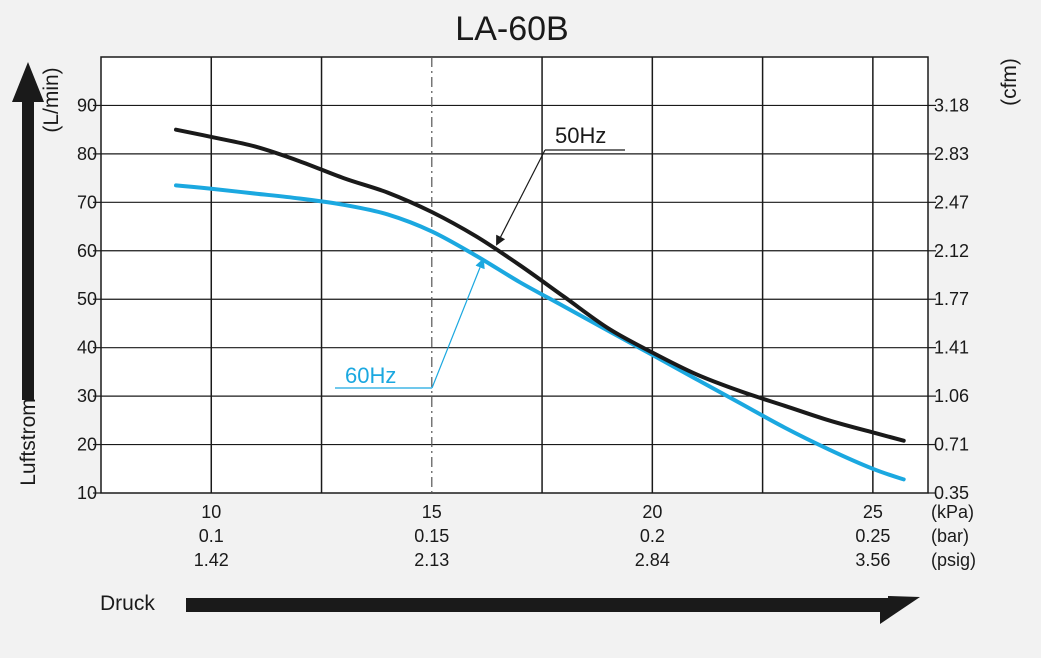 This screenshot has width=1041, height=658. I want to click on y-tick-label-left: 50, so click(87, 299).